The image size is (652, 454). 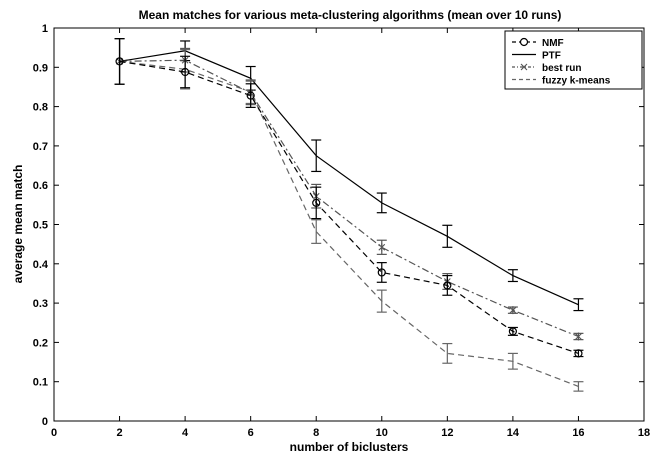 I want to click on x-tick-label: 0, so click(x=54, y=433).